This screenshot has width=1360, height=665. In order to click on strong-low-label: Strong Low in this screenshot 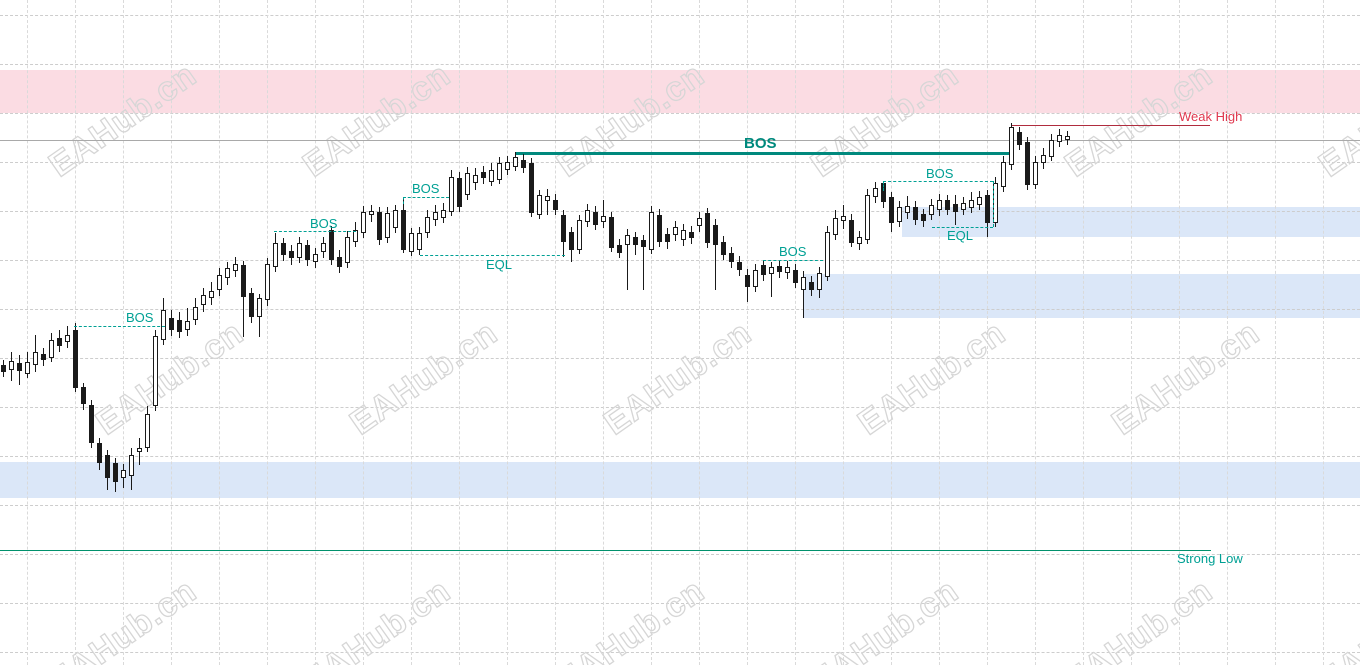, I will do `click(1210, 558)`.